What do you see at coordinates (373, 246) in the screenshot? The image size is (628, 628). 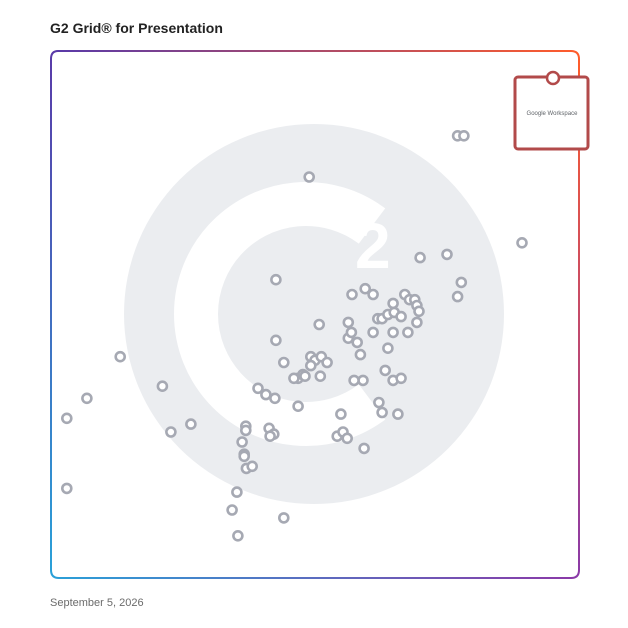 I see `svg-text: 2` at bounding box center [373, 246].